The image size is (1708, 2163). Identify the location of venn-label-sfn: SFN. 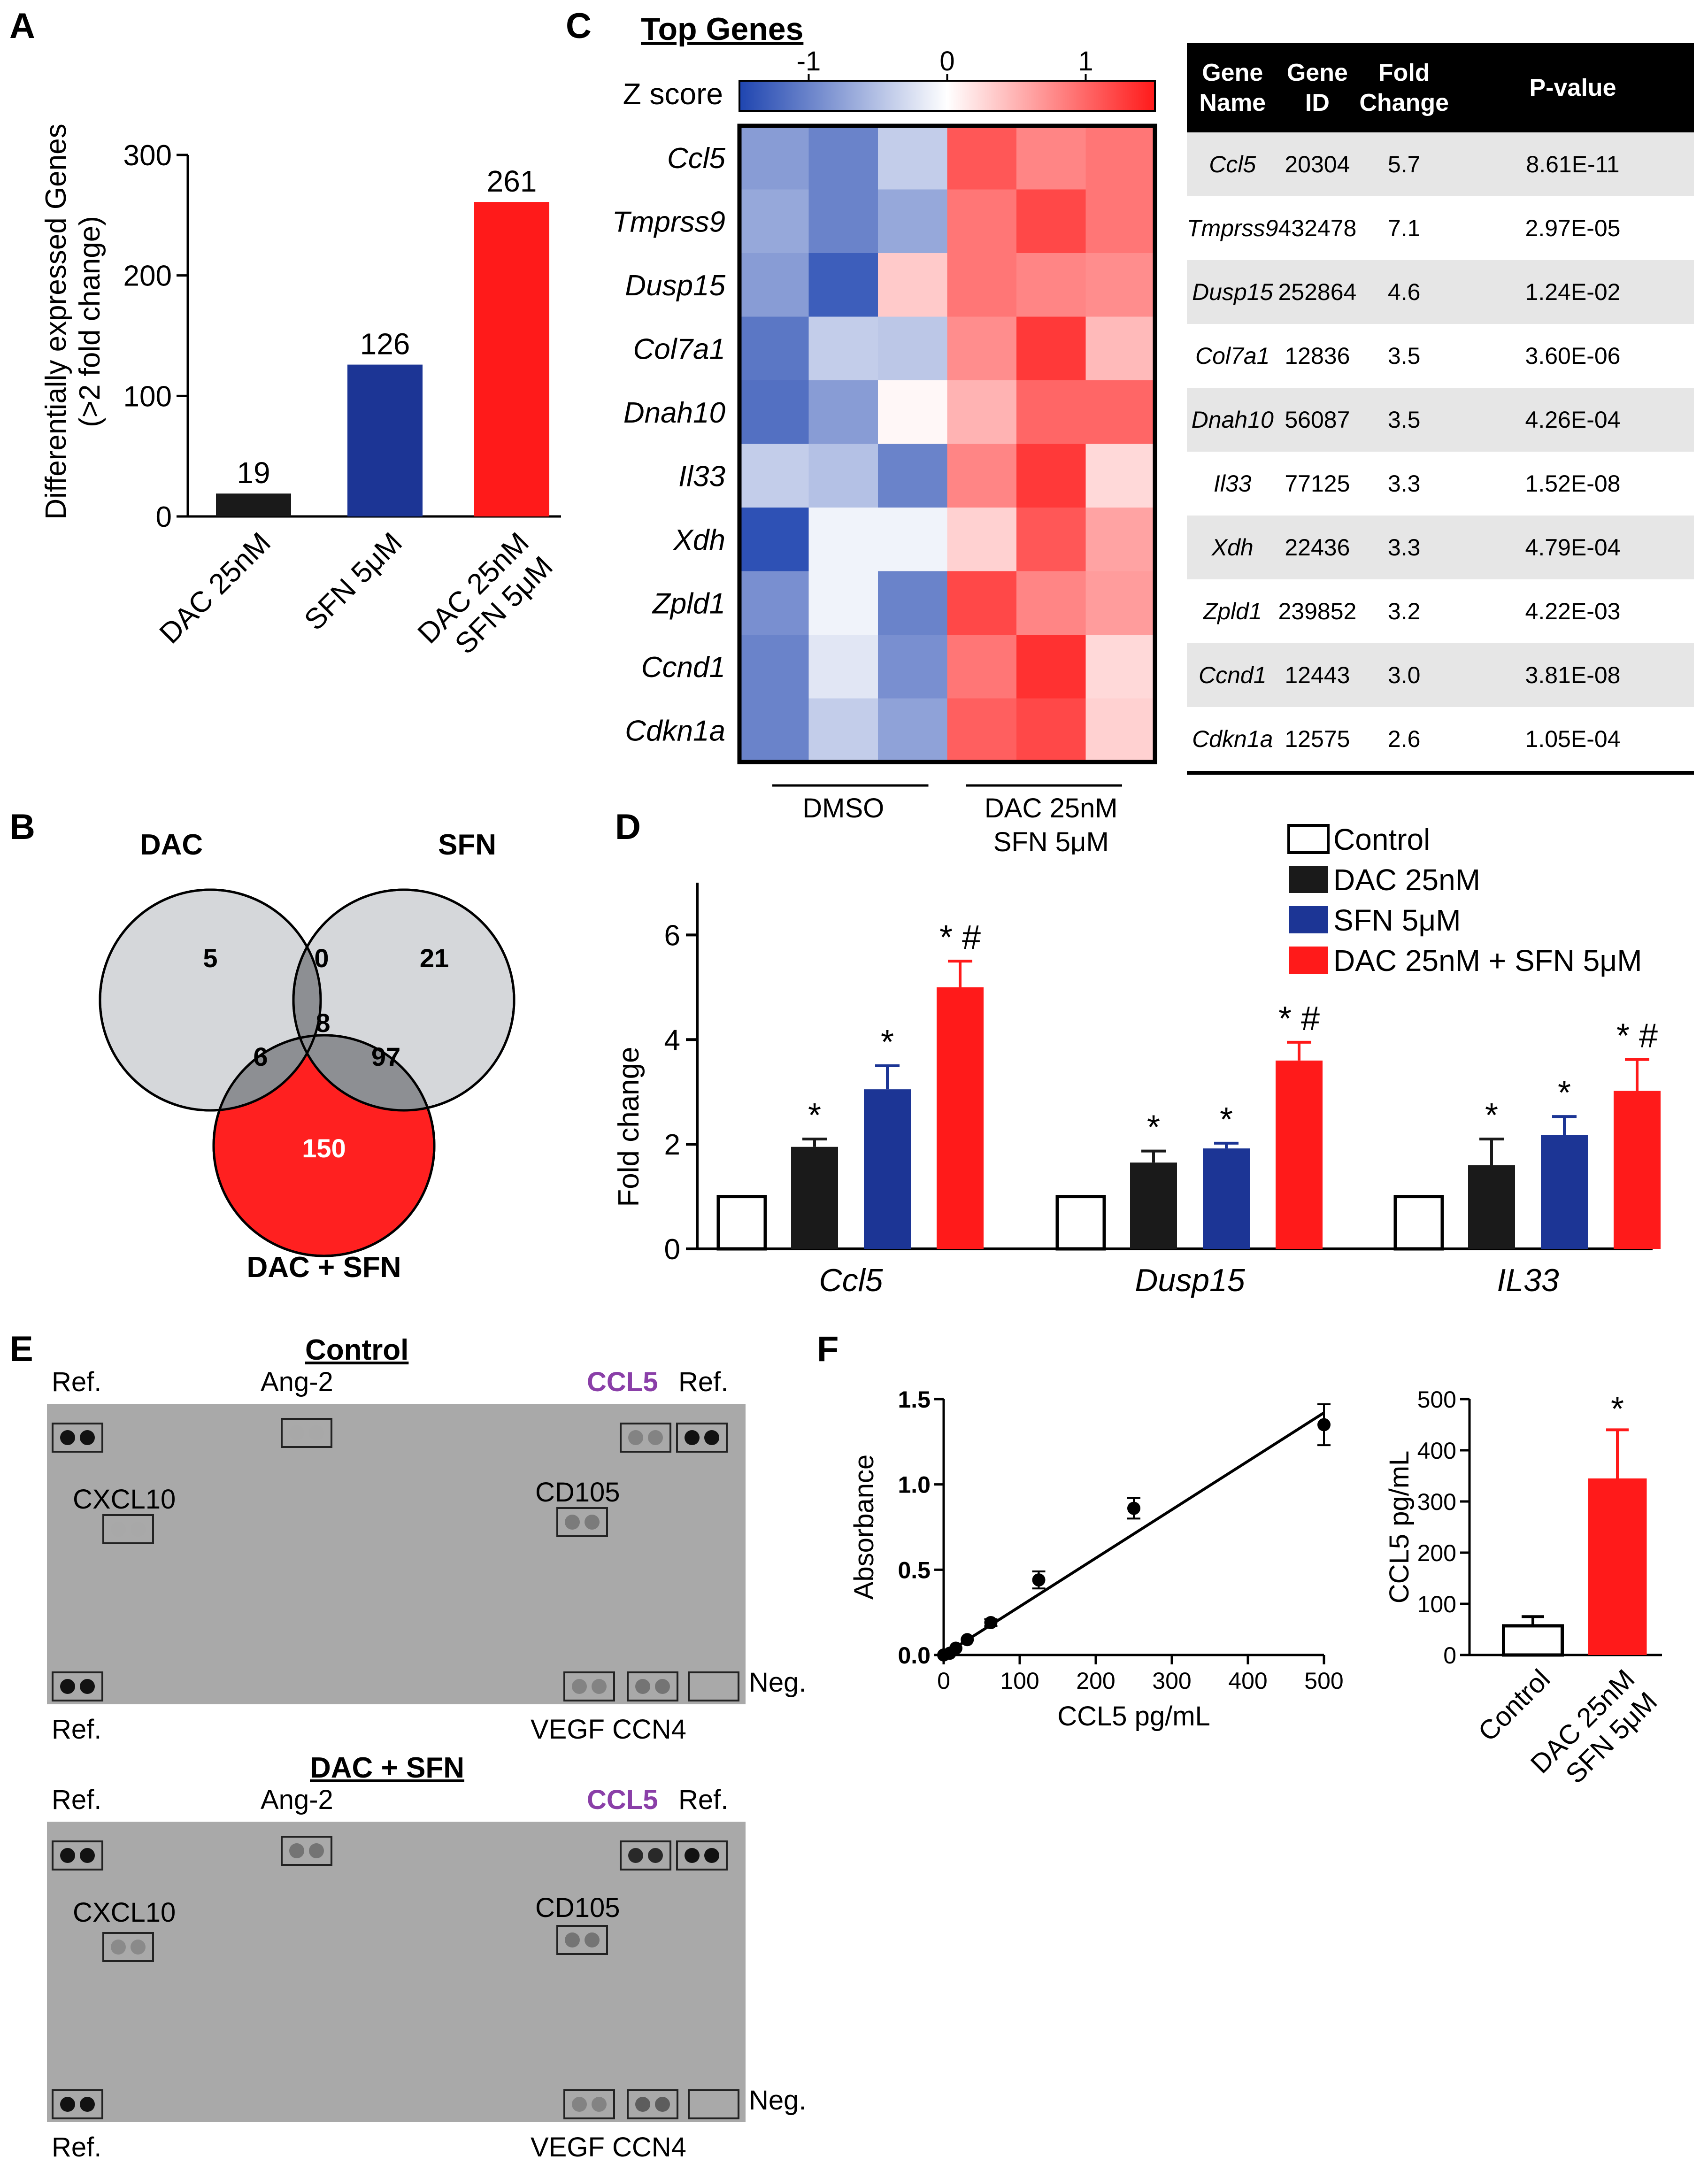
(467, 845).